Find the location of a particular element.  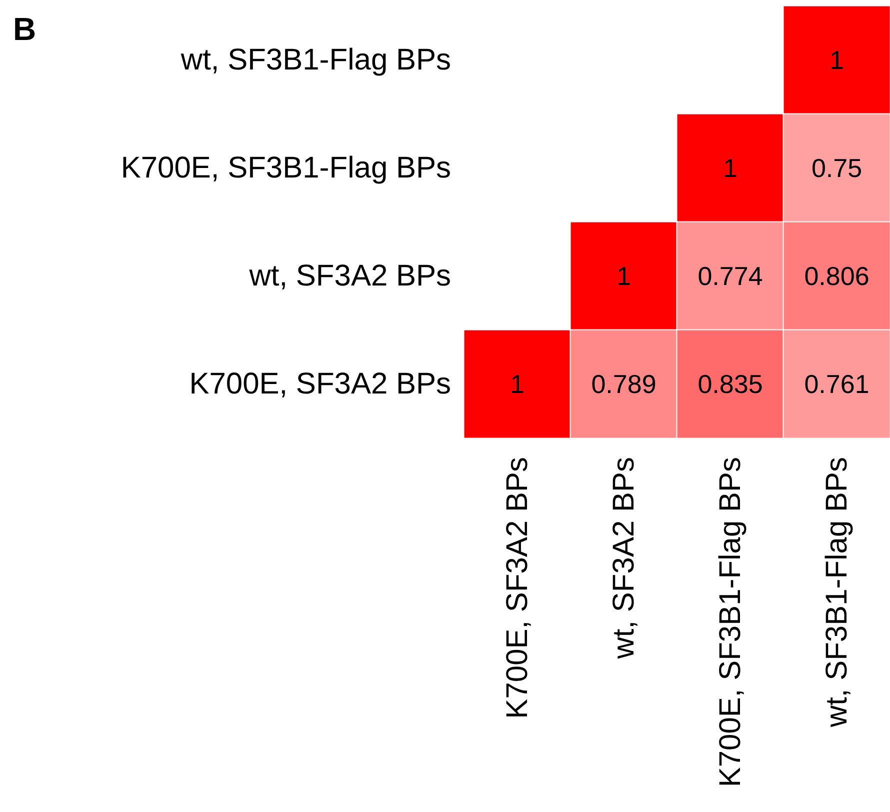

x-tick-label: wt, SF3A2 BPs is located at coordinates (623, 558).